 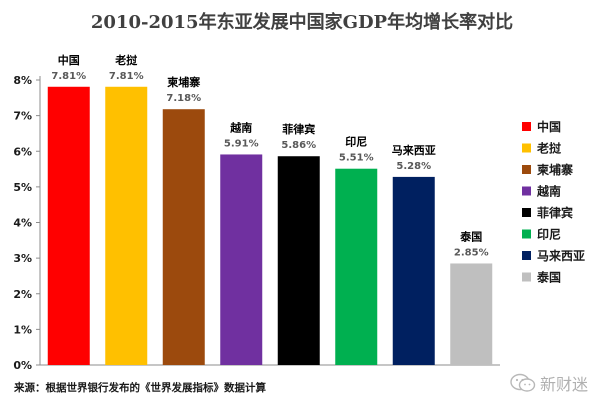 What do you see at coordinates (22, 187) in the screenshot?
I see `y-tick-label: 5%` at bounding box center [22, 187].